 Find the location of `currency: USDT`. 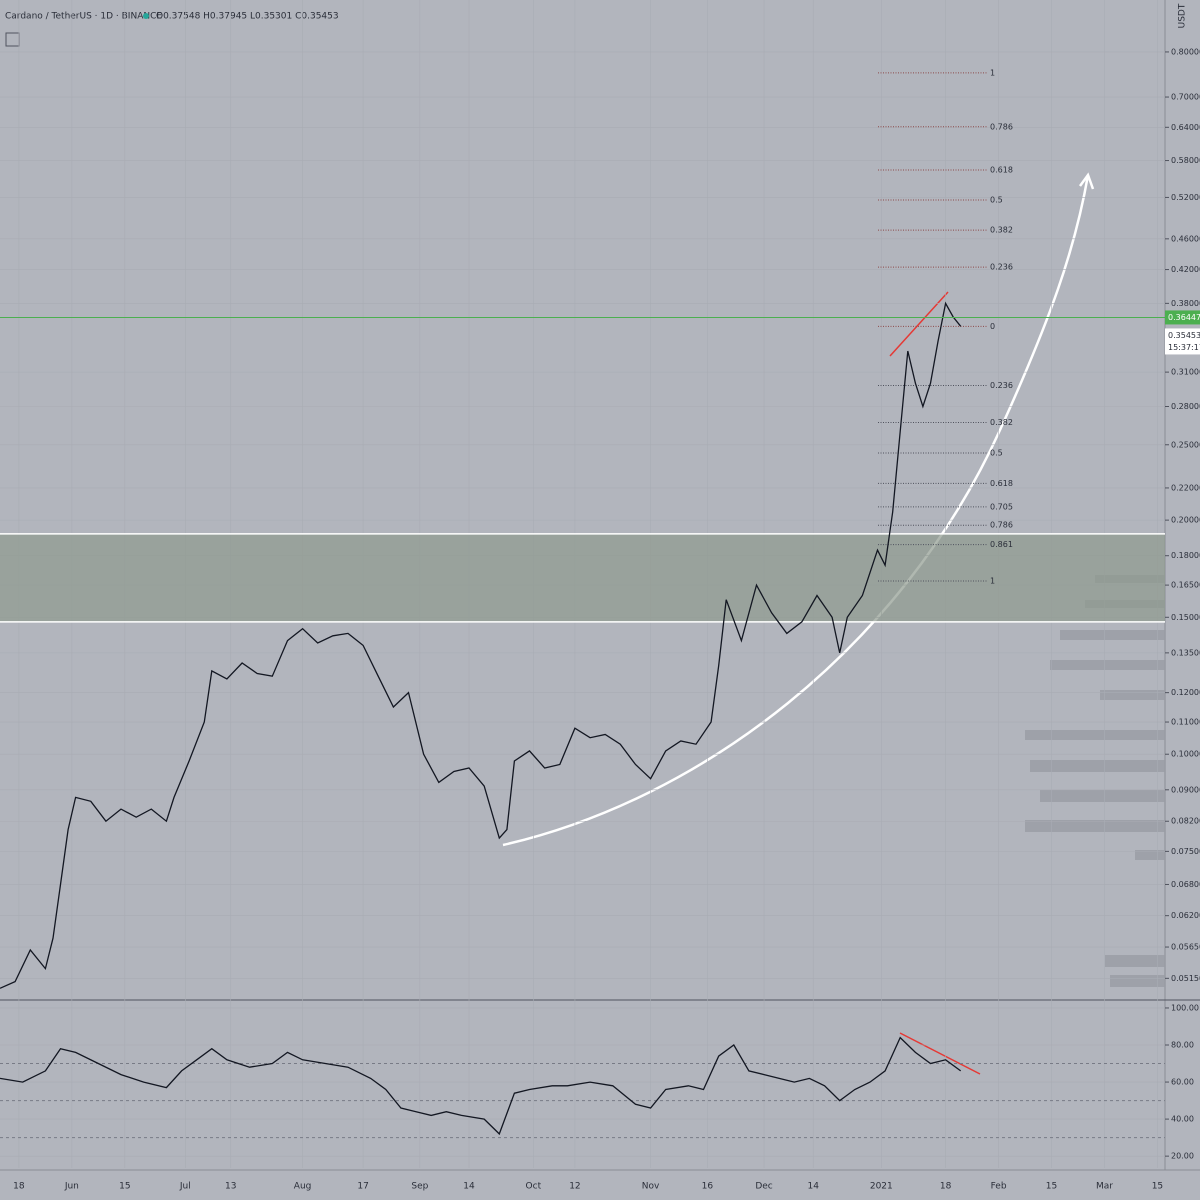

currency: USDT is located at coordinates (1183, 15).